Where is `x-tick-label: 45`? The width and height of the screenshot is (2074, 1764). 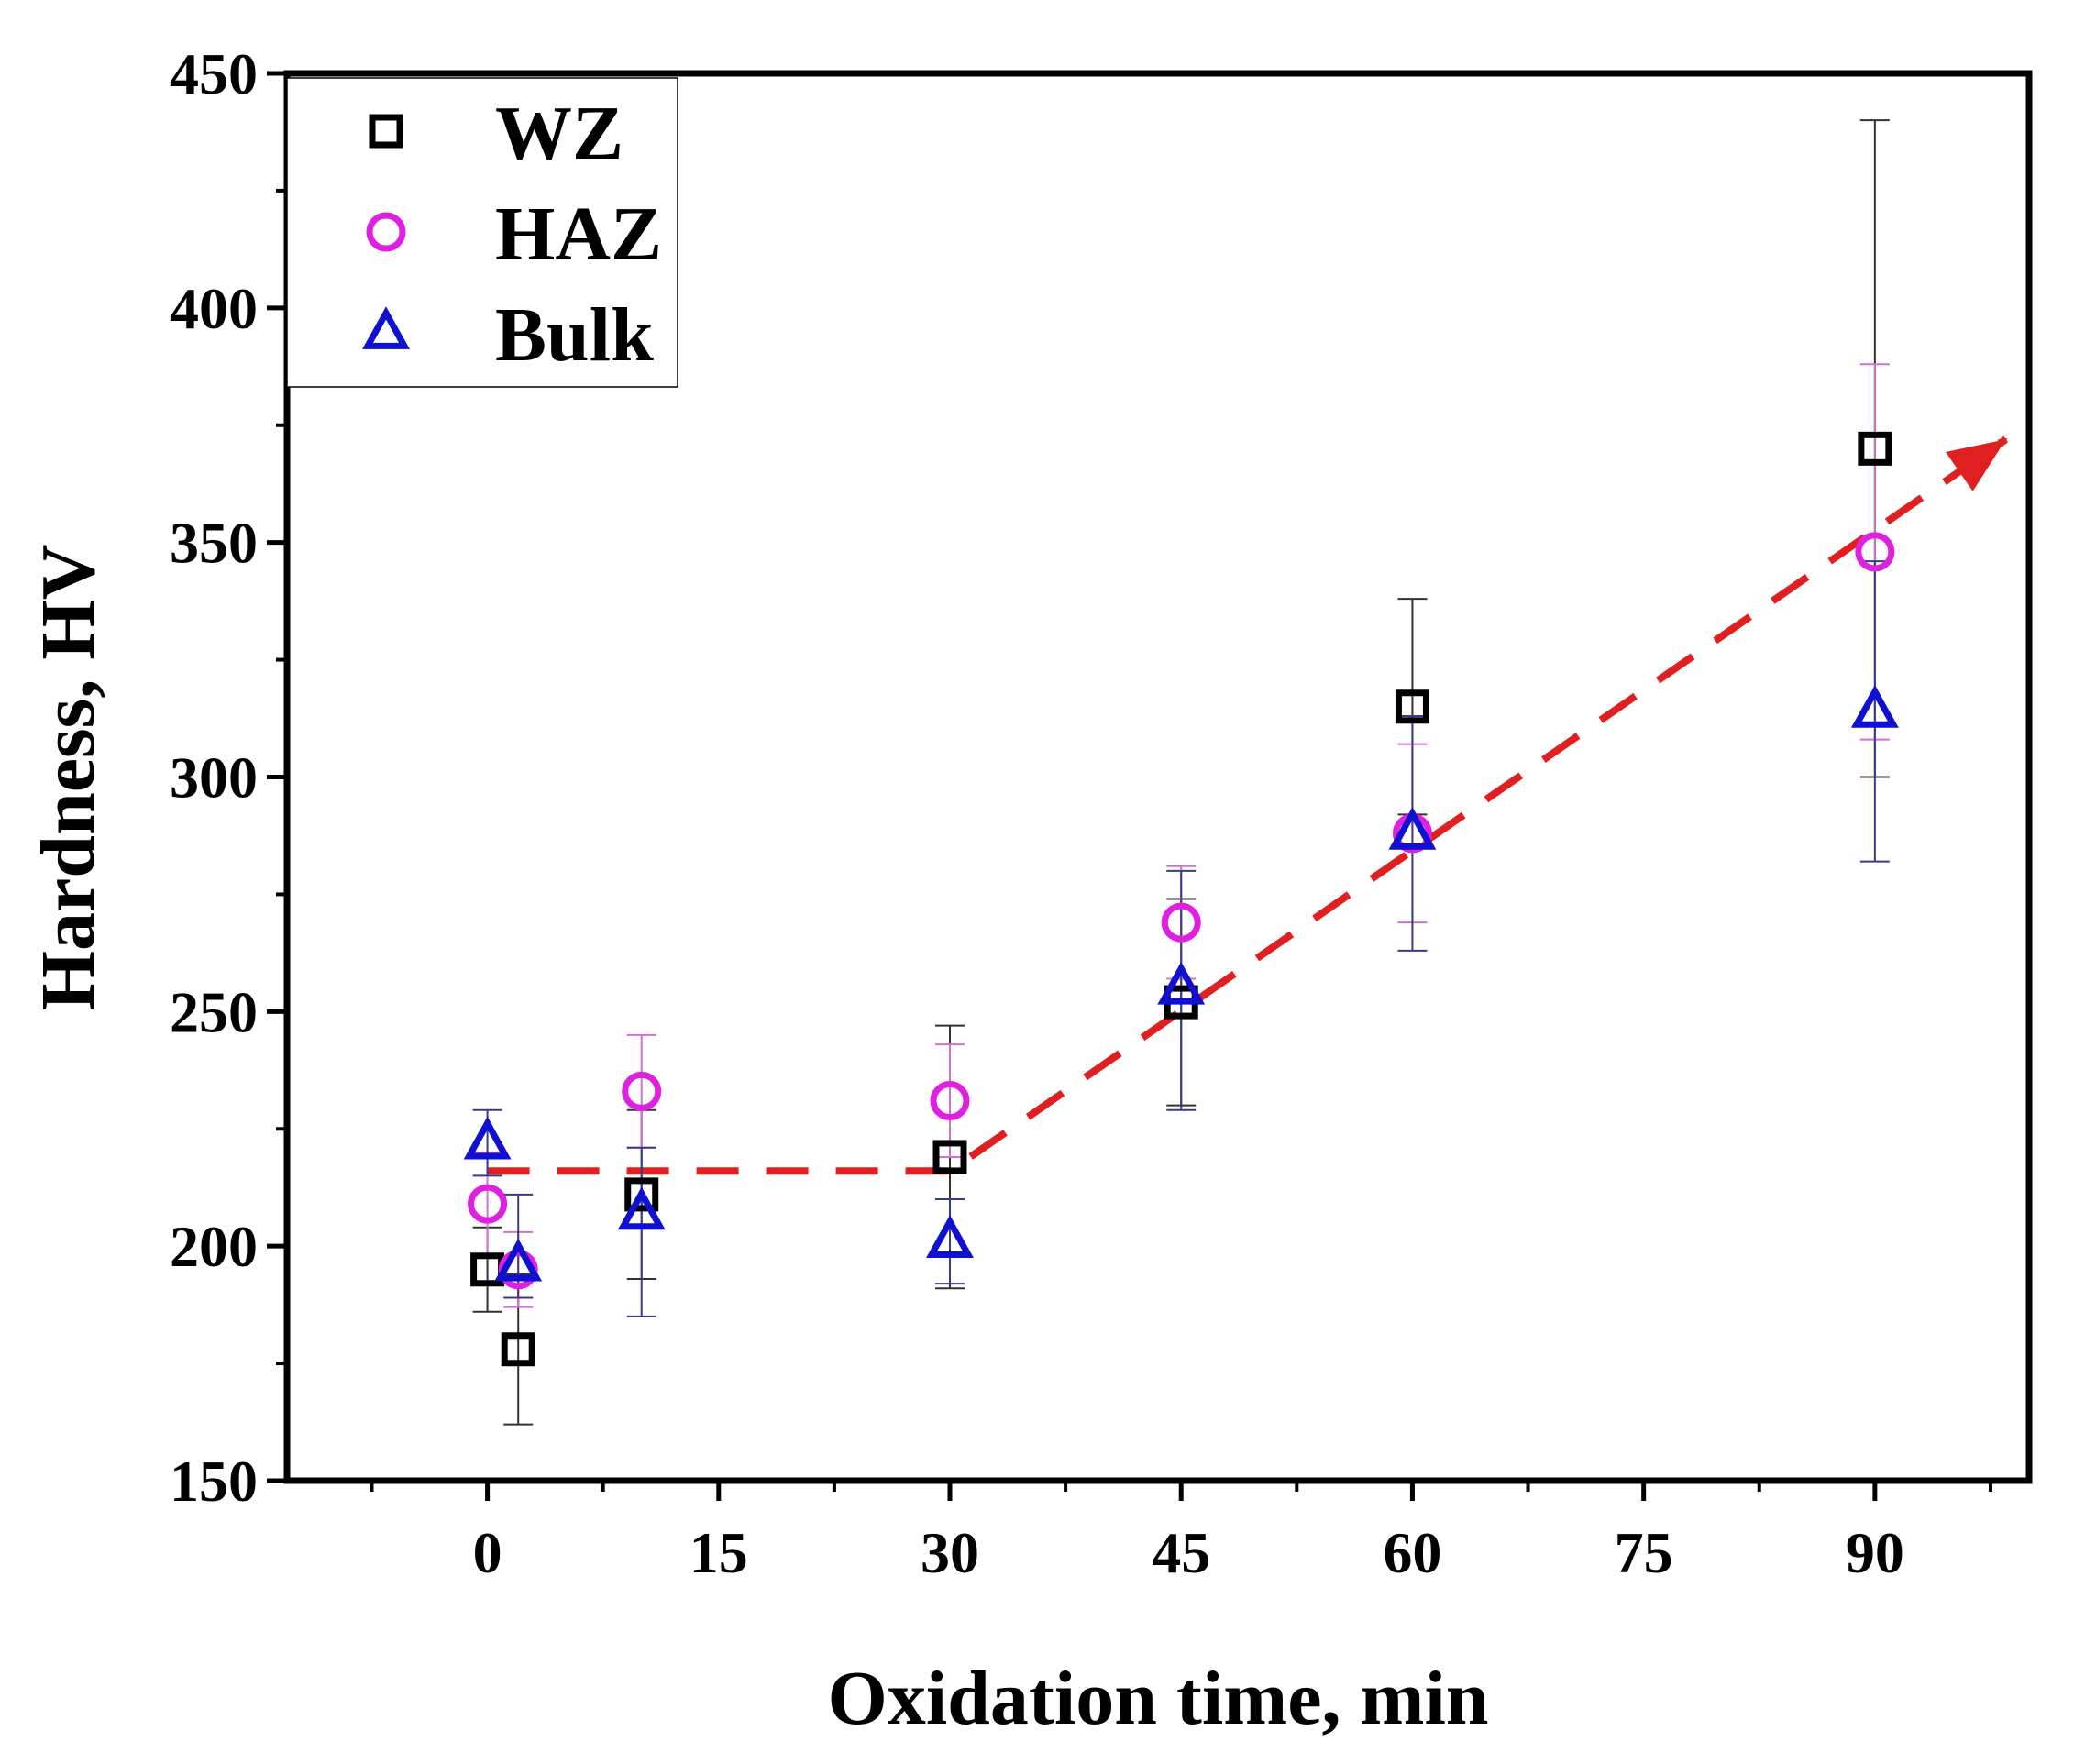 x-tick-label: 45 is located at coordinates (1181, 1552).